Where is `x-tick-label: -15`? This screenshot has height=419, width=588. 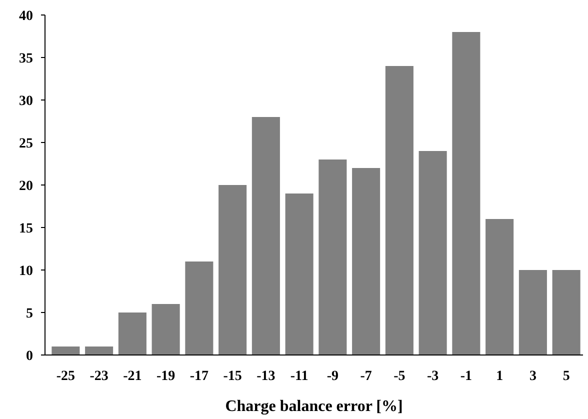
x-tick-label: -15 is located at coordinates (232, 376).